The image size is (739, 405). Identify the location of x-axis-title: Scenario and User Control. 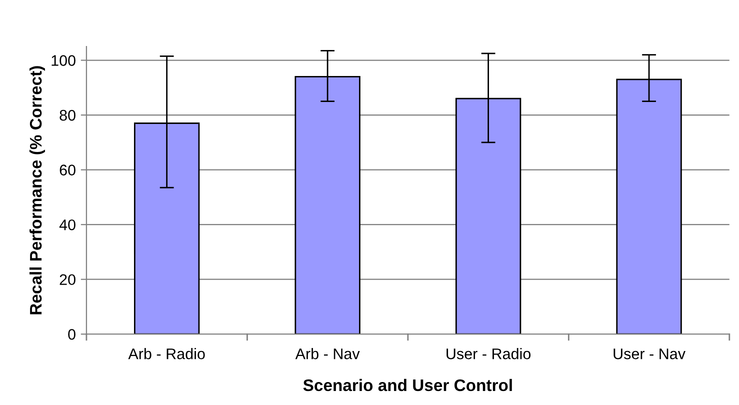
(407, 385).